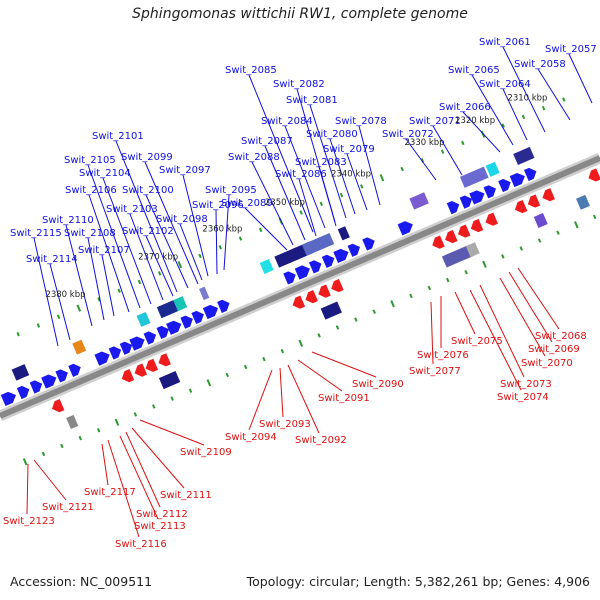 This screenshot has width=600, height=600. Describe the element at coordinates (540, 64) in the screenshot. I see `gene-label-forward: Swit_2058` at that location.